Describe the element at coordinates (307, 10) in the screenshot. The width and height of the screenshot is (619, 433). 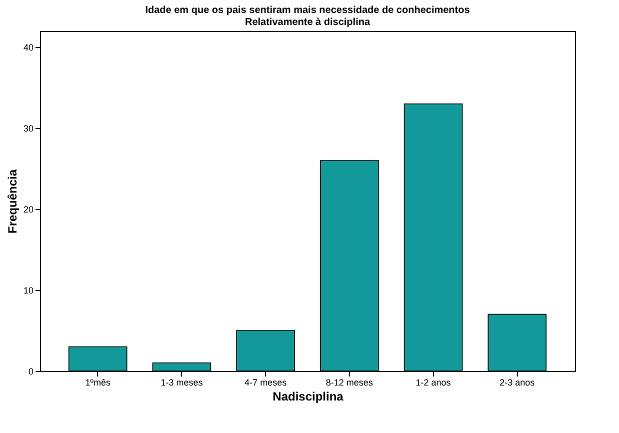
I see `text: Idade em que os pais sentiram mais necessidade de conhecimentos` at that location.